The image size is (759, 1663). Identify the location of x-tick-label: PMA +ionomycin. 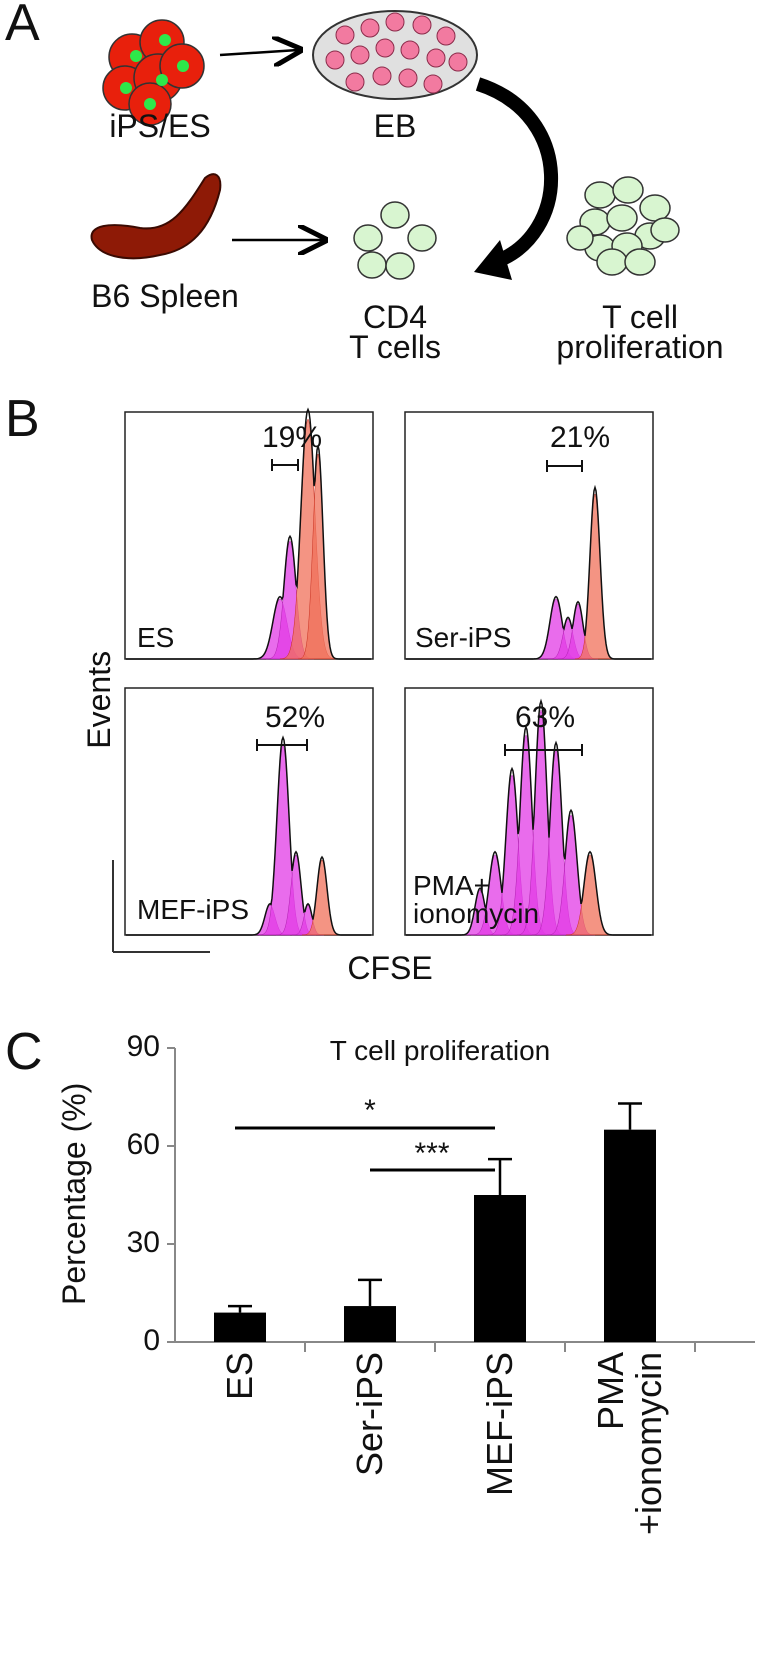
(629, 1444).